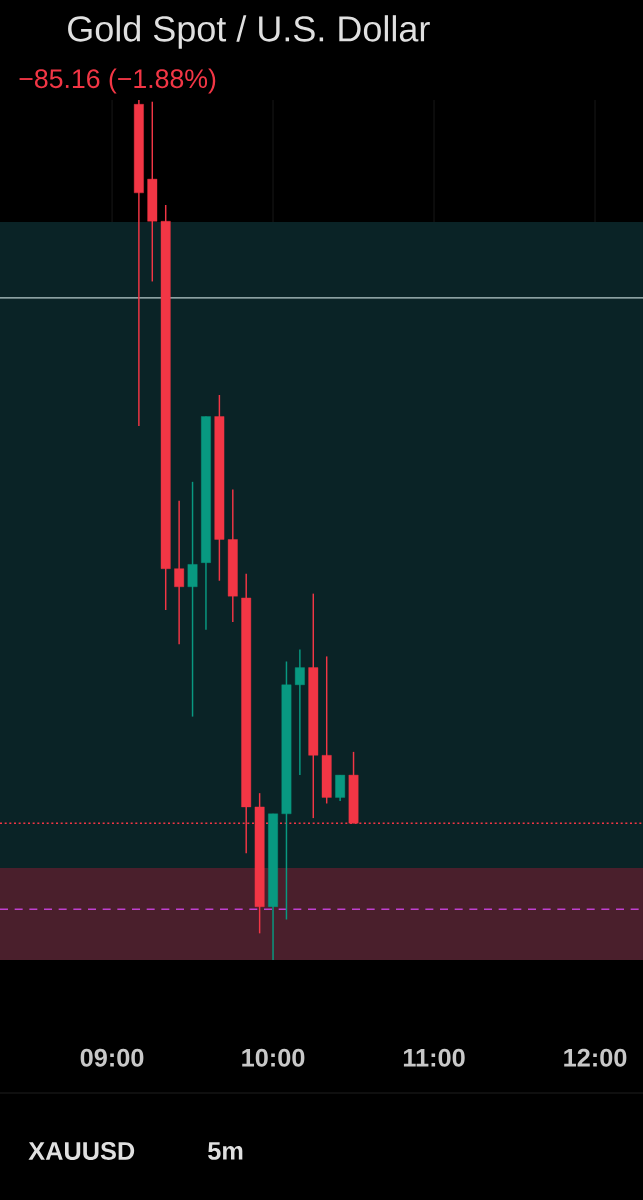  I want to click on chart-title: Gold Spot / U.S. Dollar, so click(249, 32).